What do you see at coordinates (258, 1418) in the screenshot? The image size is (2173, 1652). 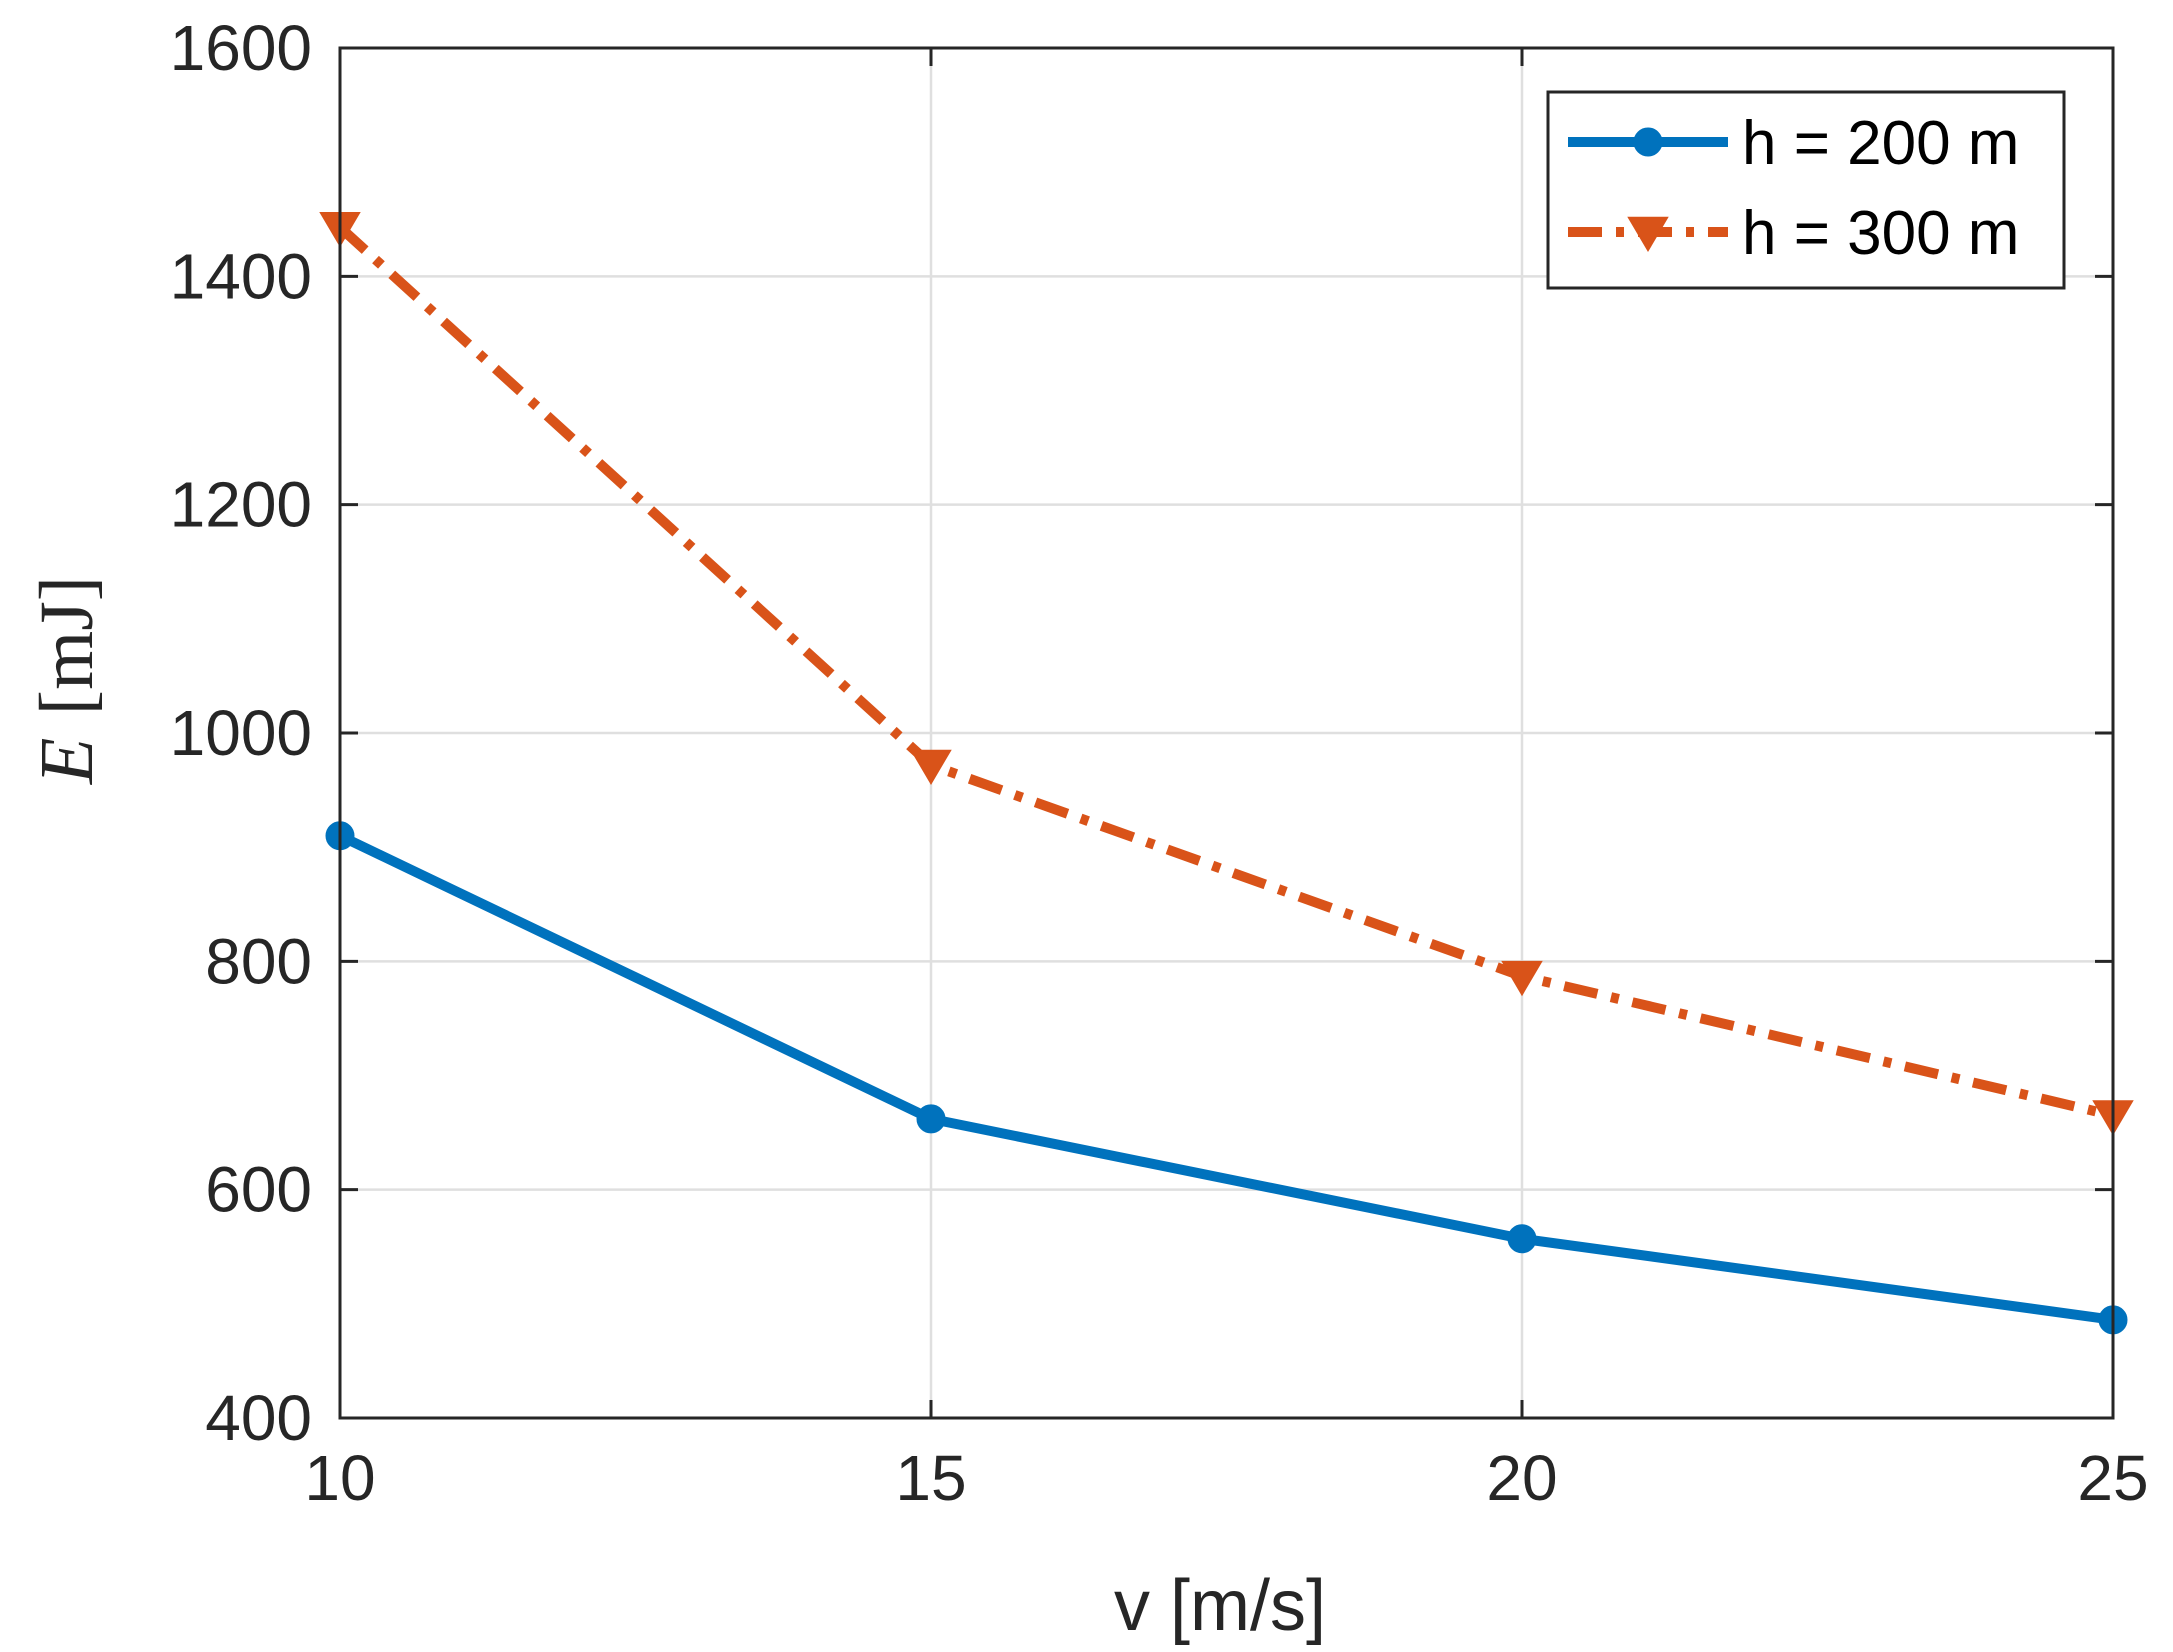 I see `y-tick-label: 400` at bounding box center [258, 1418].